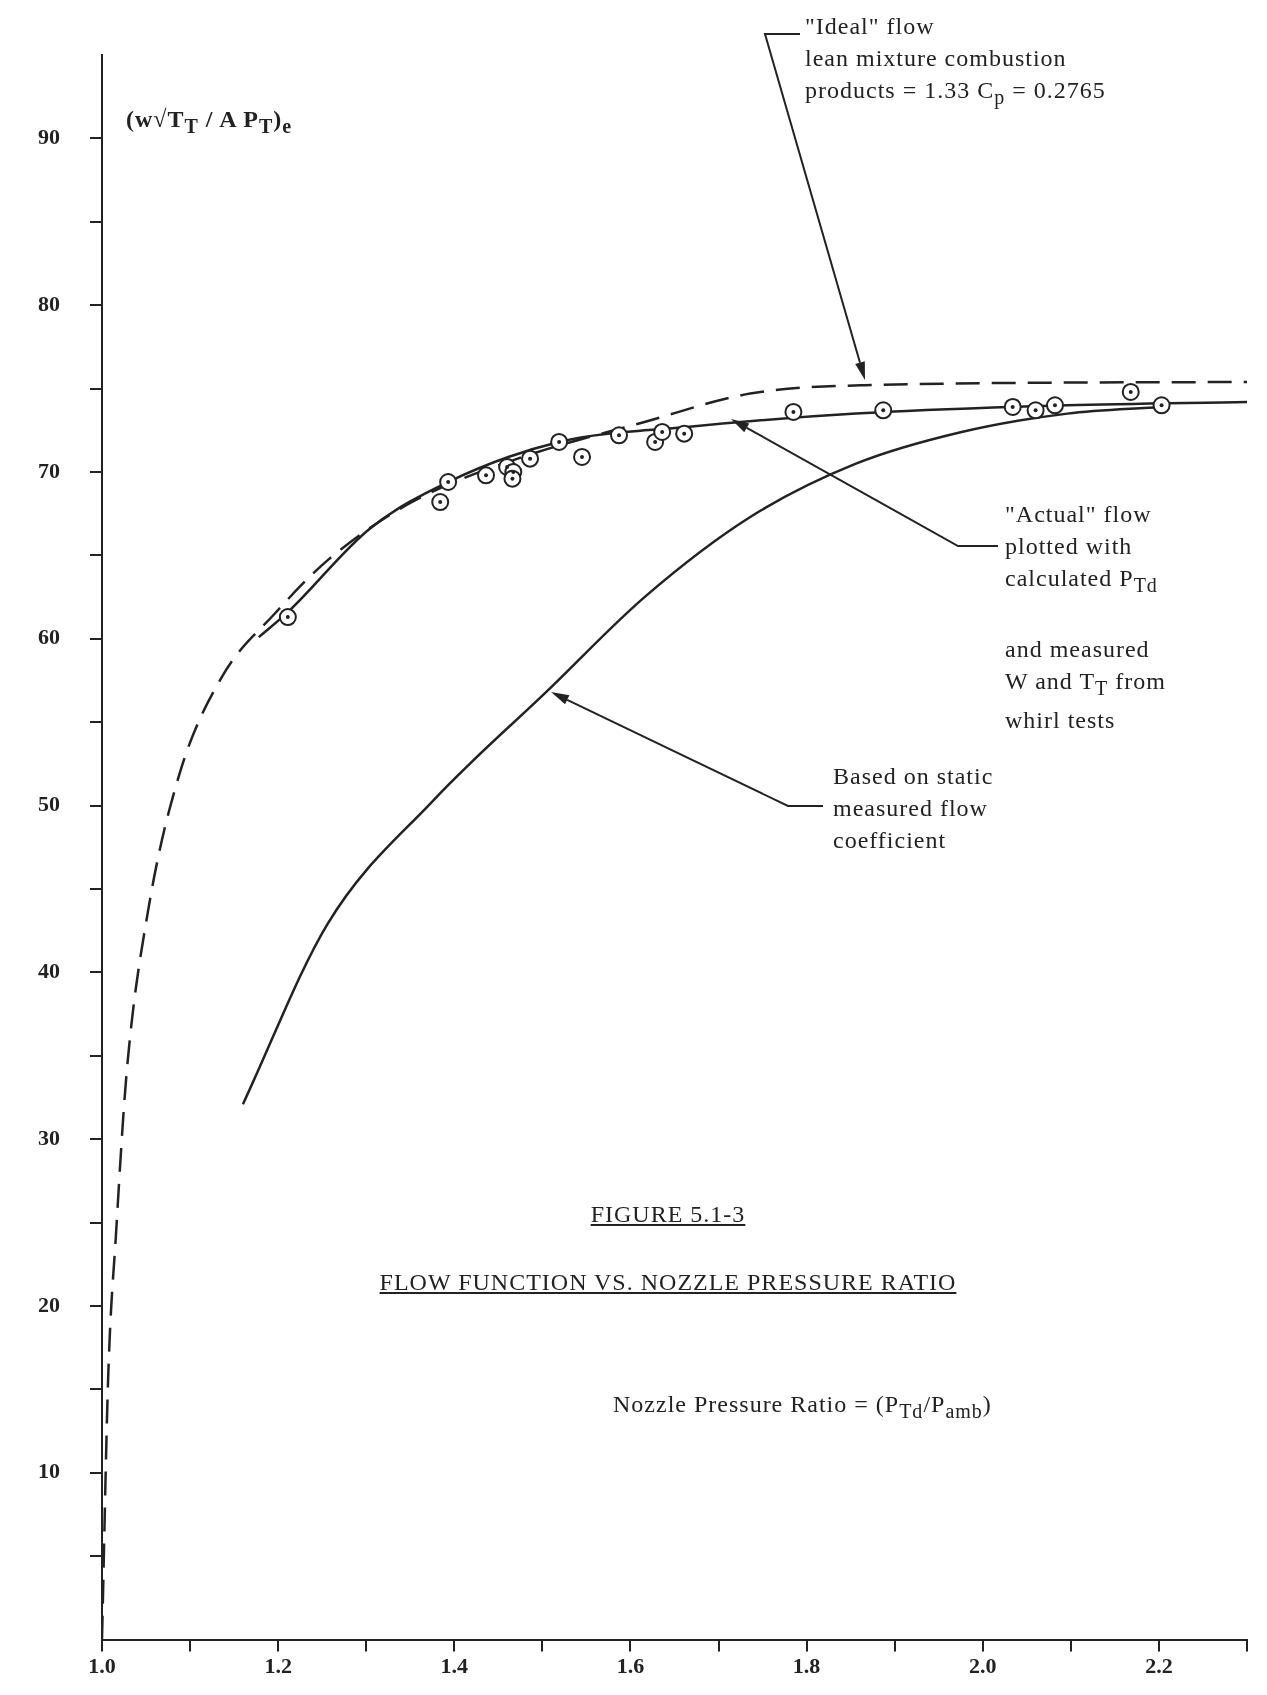 This screenshot has width=1267, height=1695. Describe the element at coordinates (102, 1666) in the screenshot. I see `x-tick-label: 1.0` at that location.